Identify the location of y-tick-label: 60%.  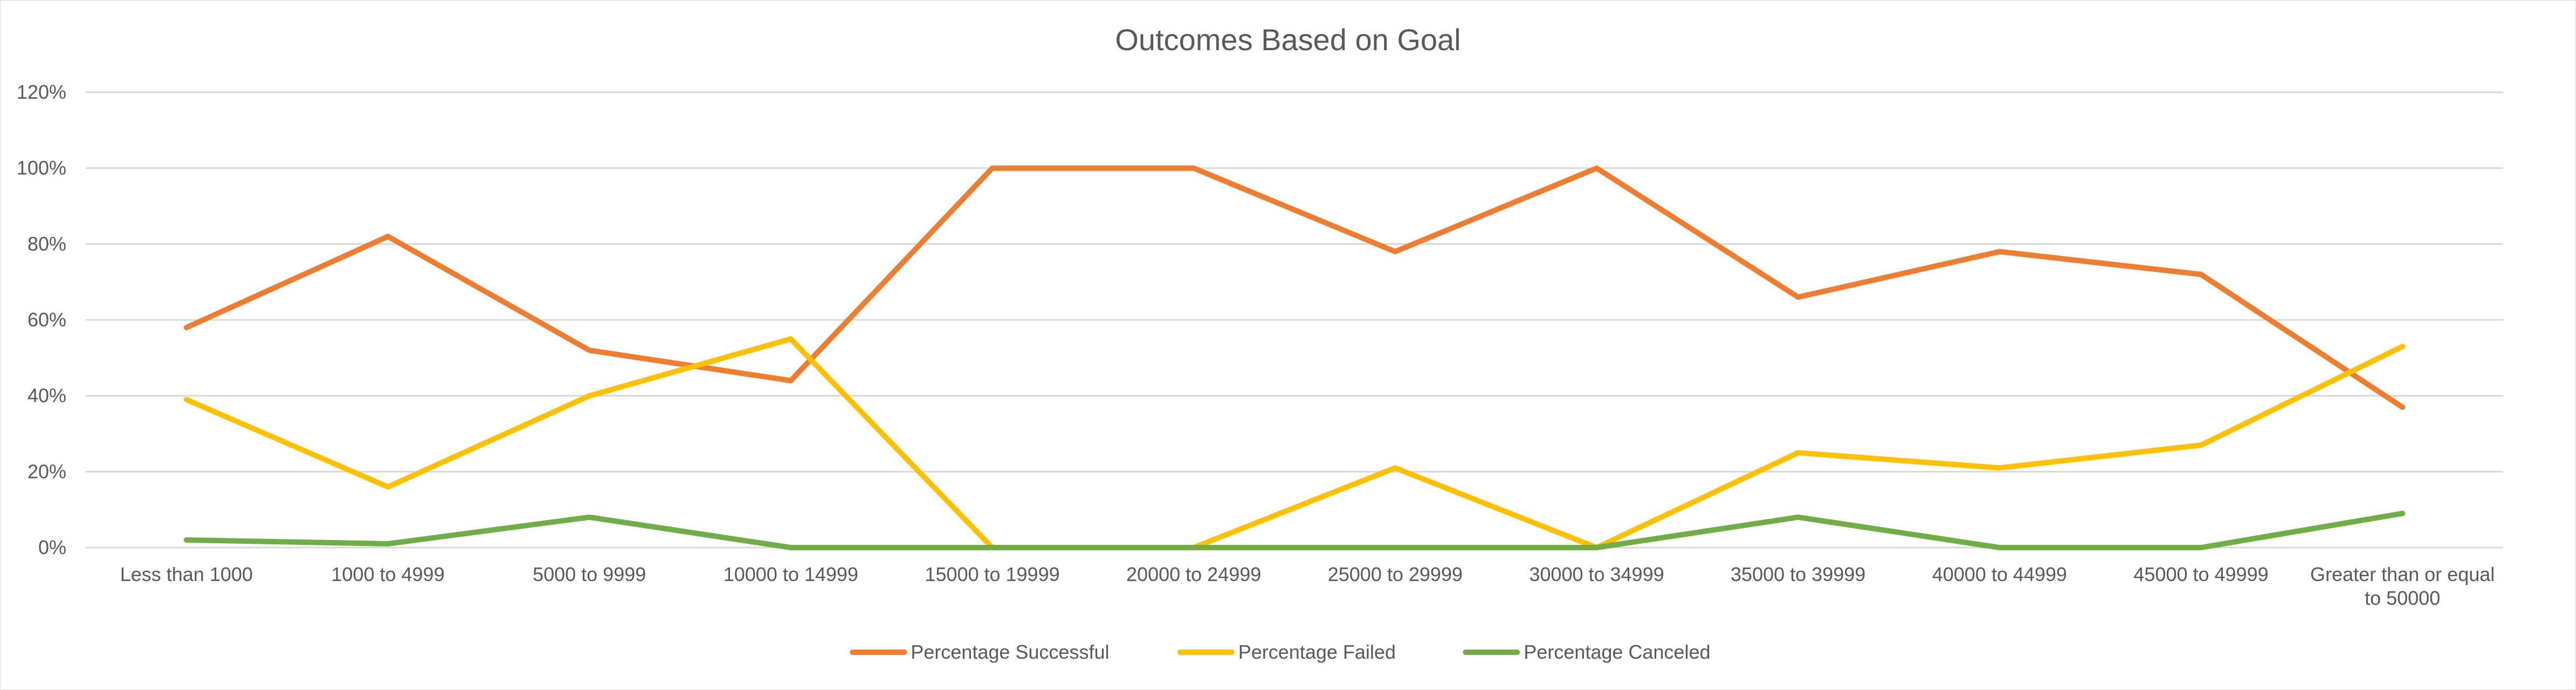
(46, 320).